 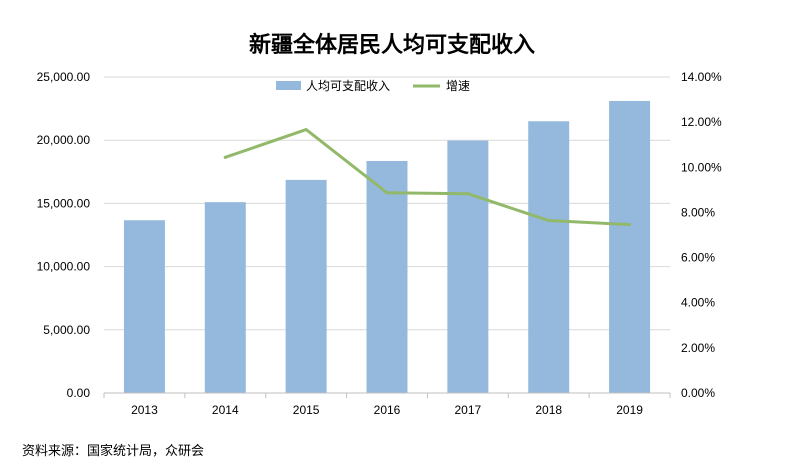 What do you see at coordinates (306, 410) in the screenshot?
I see `x-tick-label: 2015` at bounding box center [306, 410].